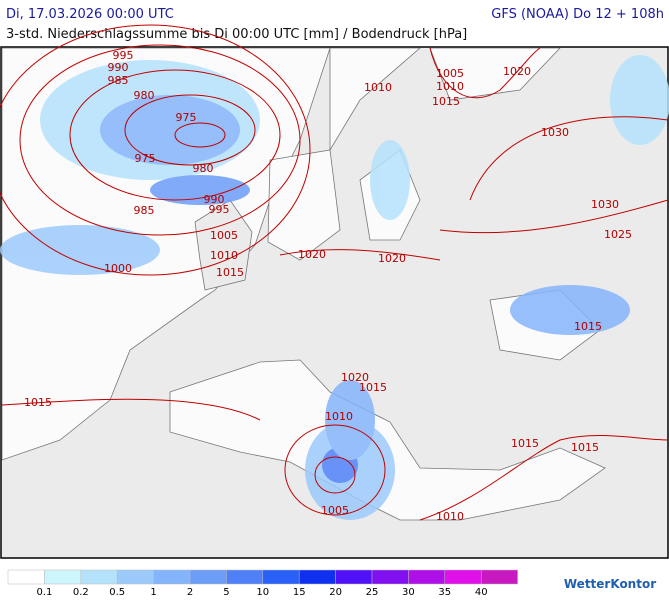 The image size is (669, 600). I want to click on legend-label: 0.5, so click(117, 592).